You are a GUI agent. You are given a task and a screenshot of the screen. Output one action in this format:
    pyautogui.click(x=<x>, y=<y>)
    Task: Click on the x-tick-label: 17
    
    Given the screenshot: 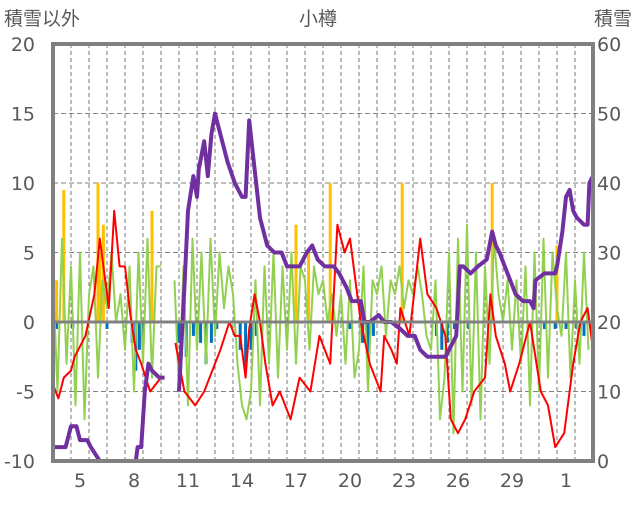 What is the action you would take?
    pyautogui.click(x=296, y=481)
    